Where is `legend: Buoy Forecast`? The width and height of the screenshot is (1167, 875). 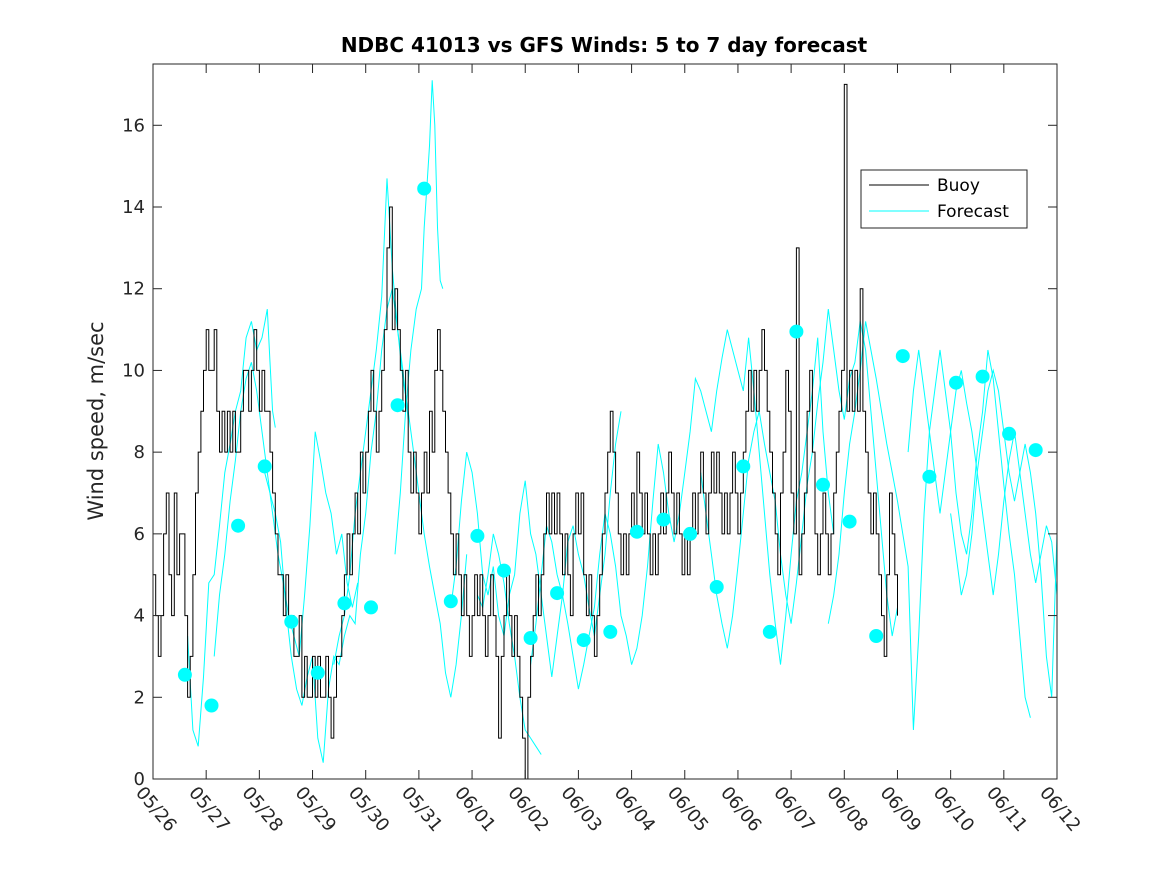
legend: Buoy Forecast is located at coordinates (944, 199).